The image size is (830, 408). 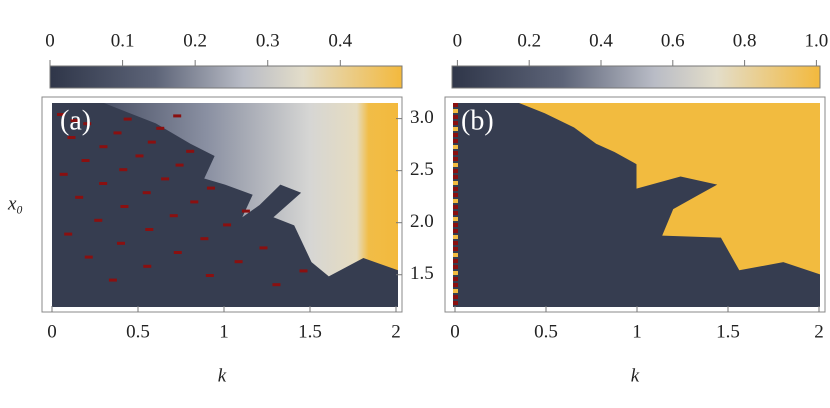 What do you see at coordinates (455, 331) in the screenshot?
I see `x-tick-label: 0` at bounding box center [455, 331].